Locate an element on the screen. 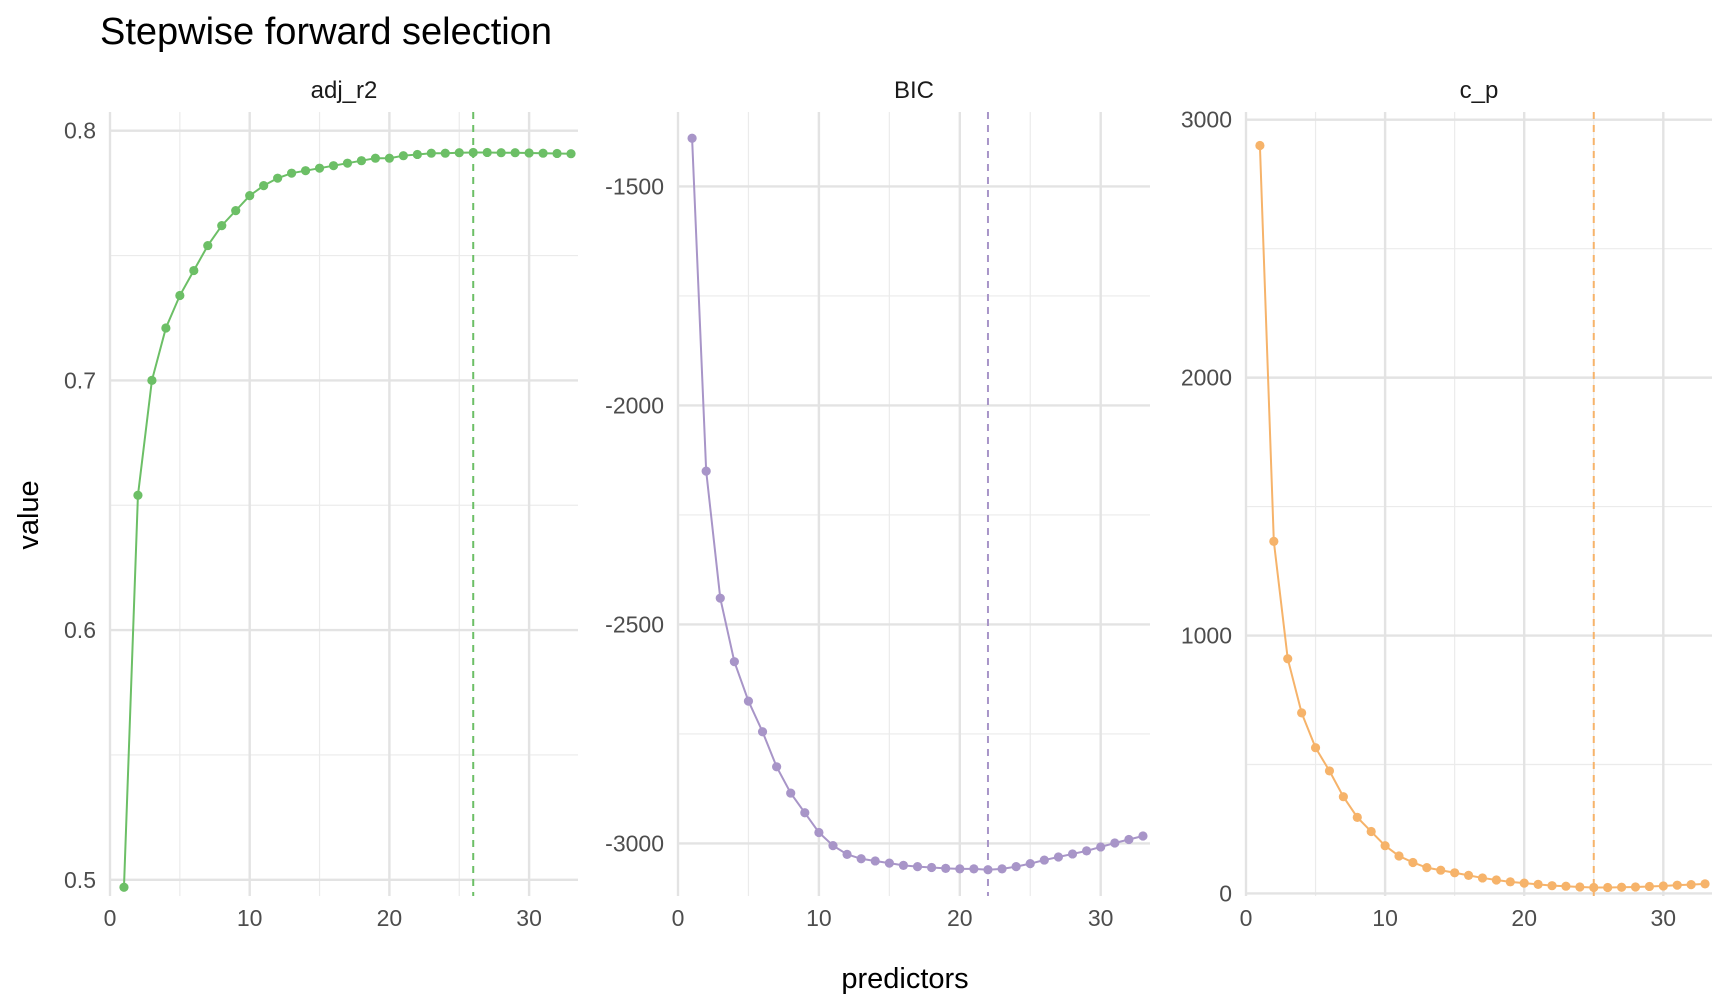 The height and width of the screenshot is (1008, 1728). x-axis-title: predictors is located at coordinates (904, 979).